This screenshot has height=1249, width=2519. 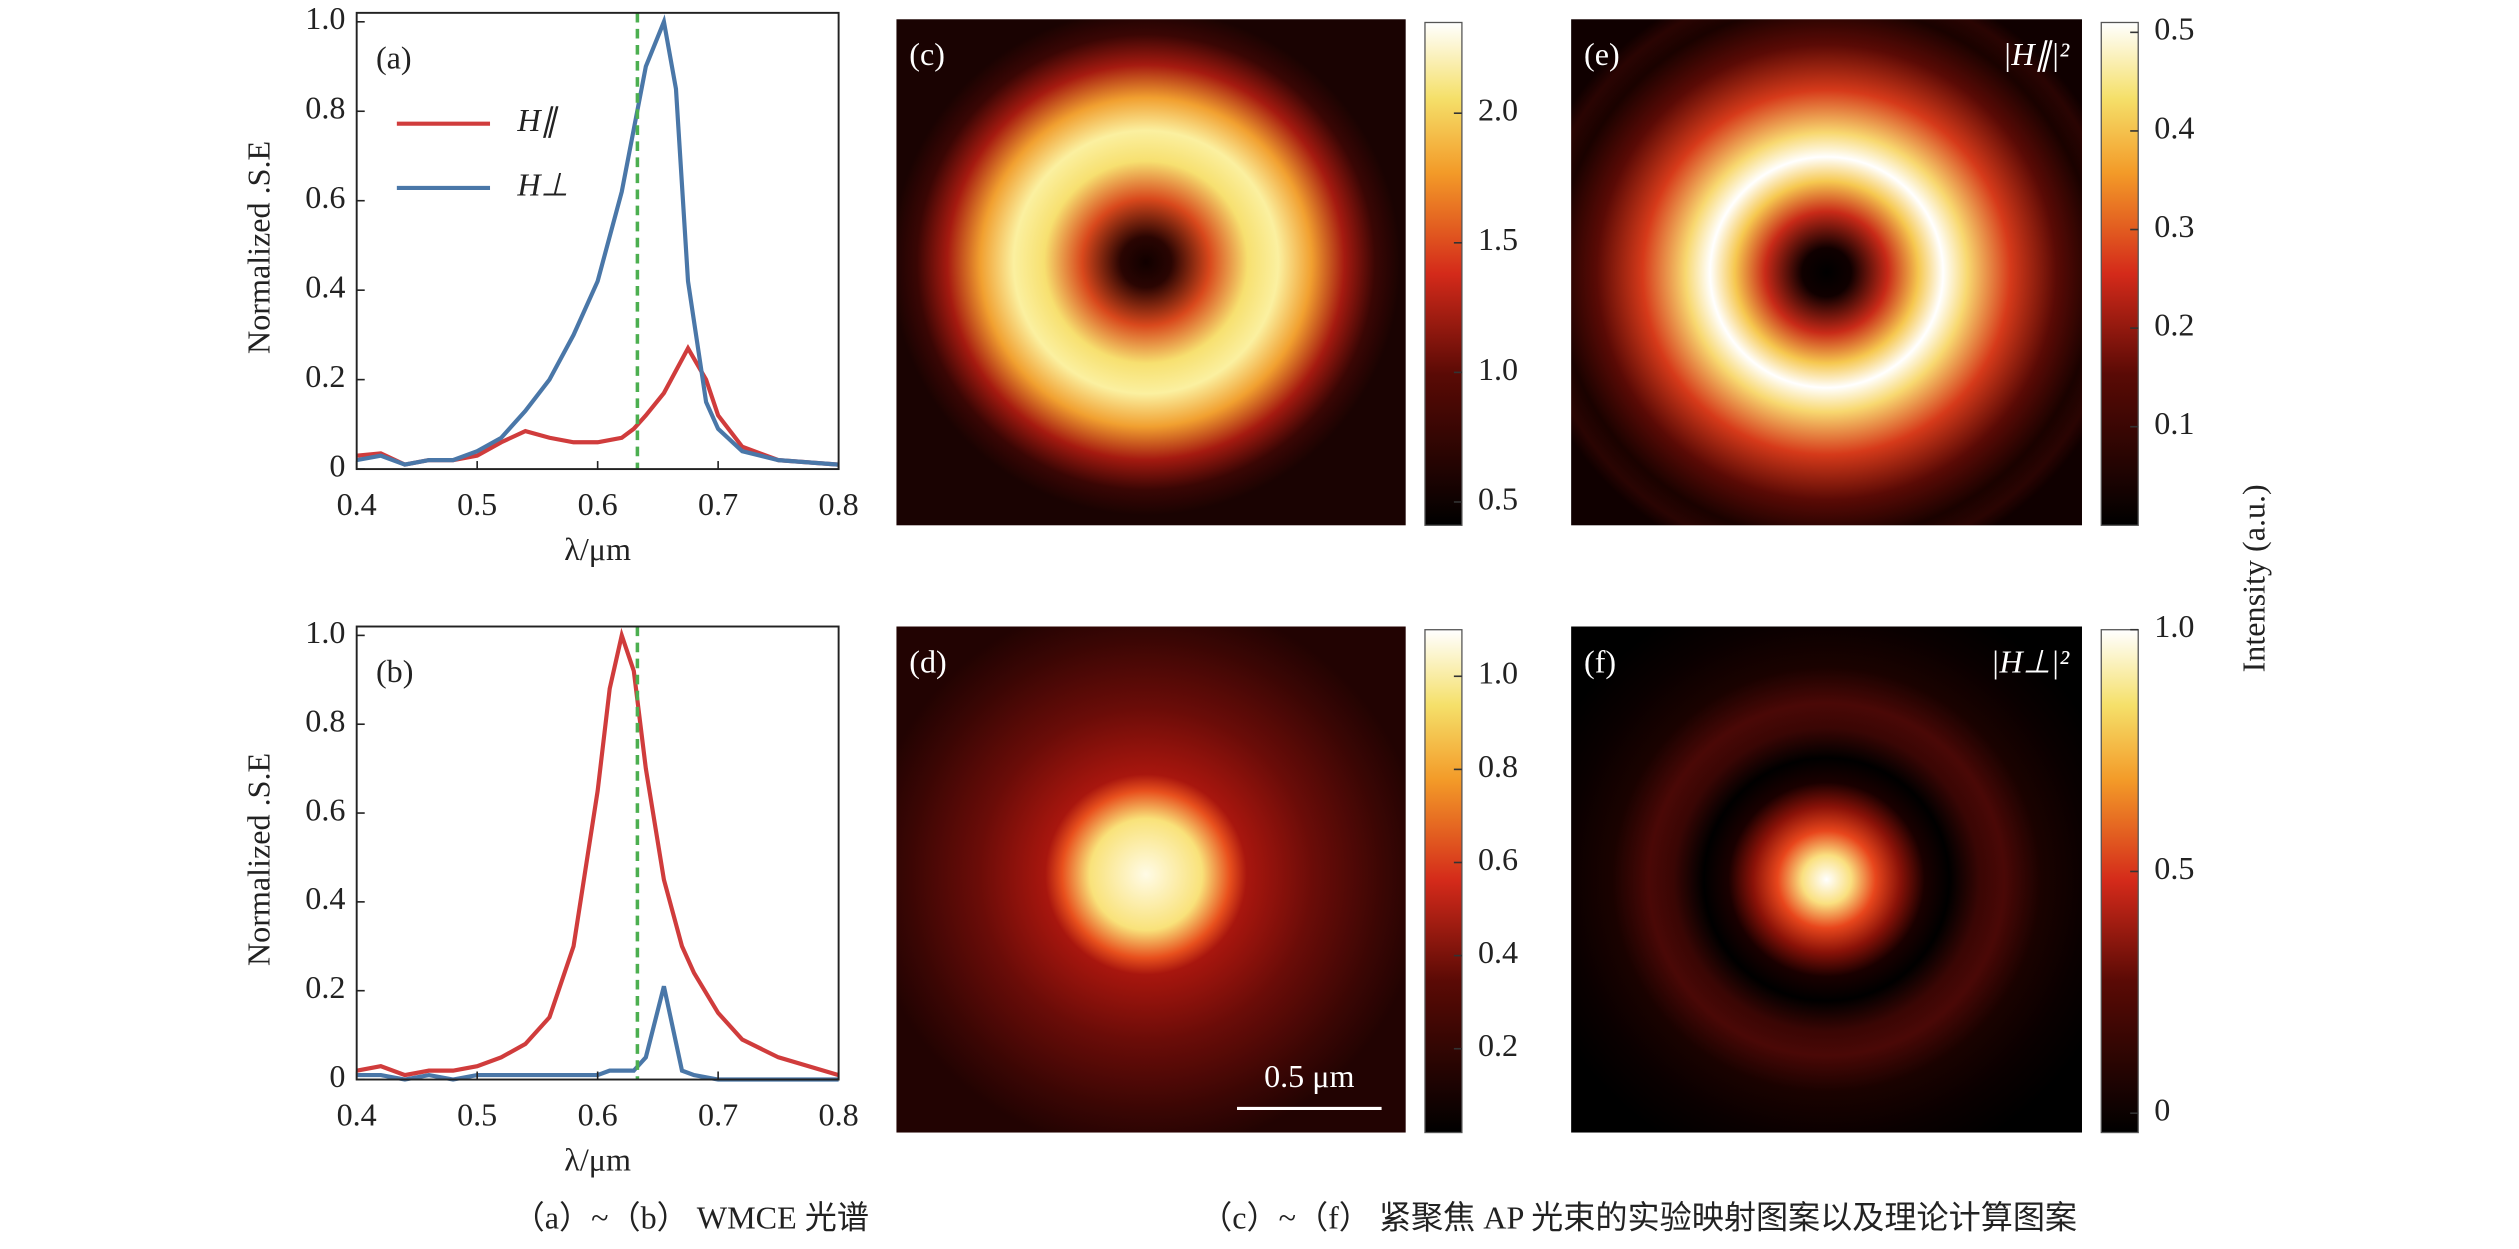 I want to click on annotation: |H∥|², so click(x=2037, y=54).